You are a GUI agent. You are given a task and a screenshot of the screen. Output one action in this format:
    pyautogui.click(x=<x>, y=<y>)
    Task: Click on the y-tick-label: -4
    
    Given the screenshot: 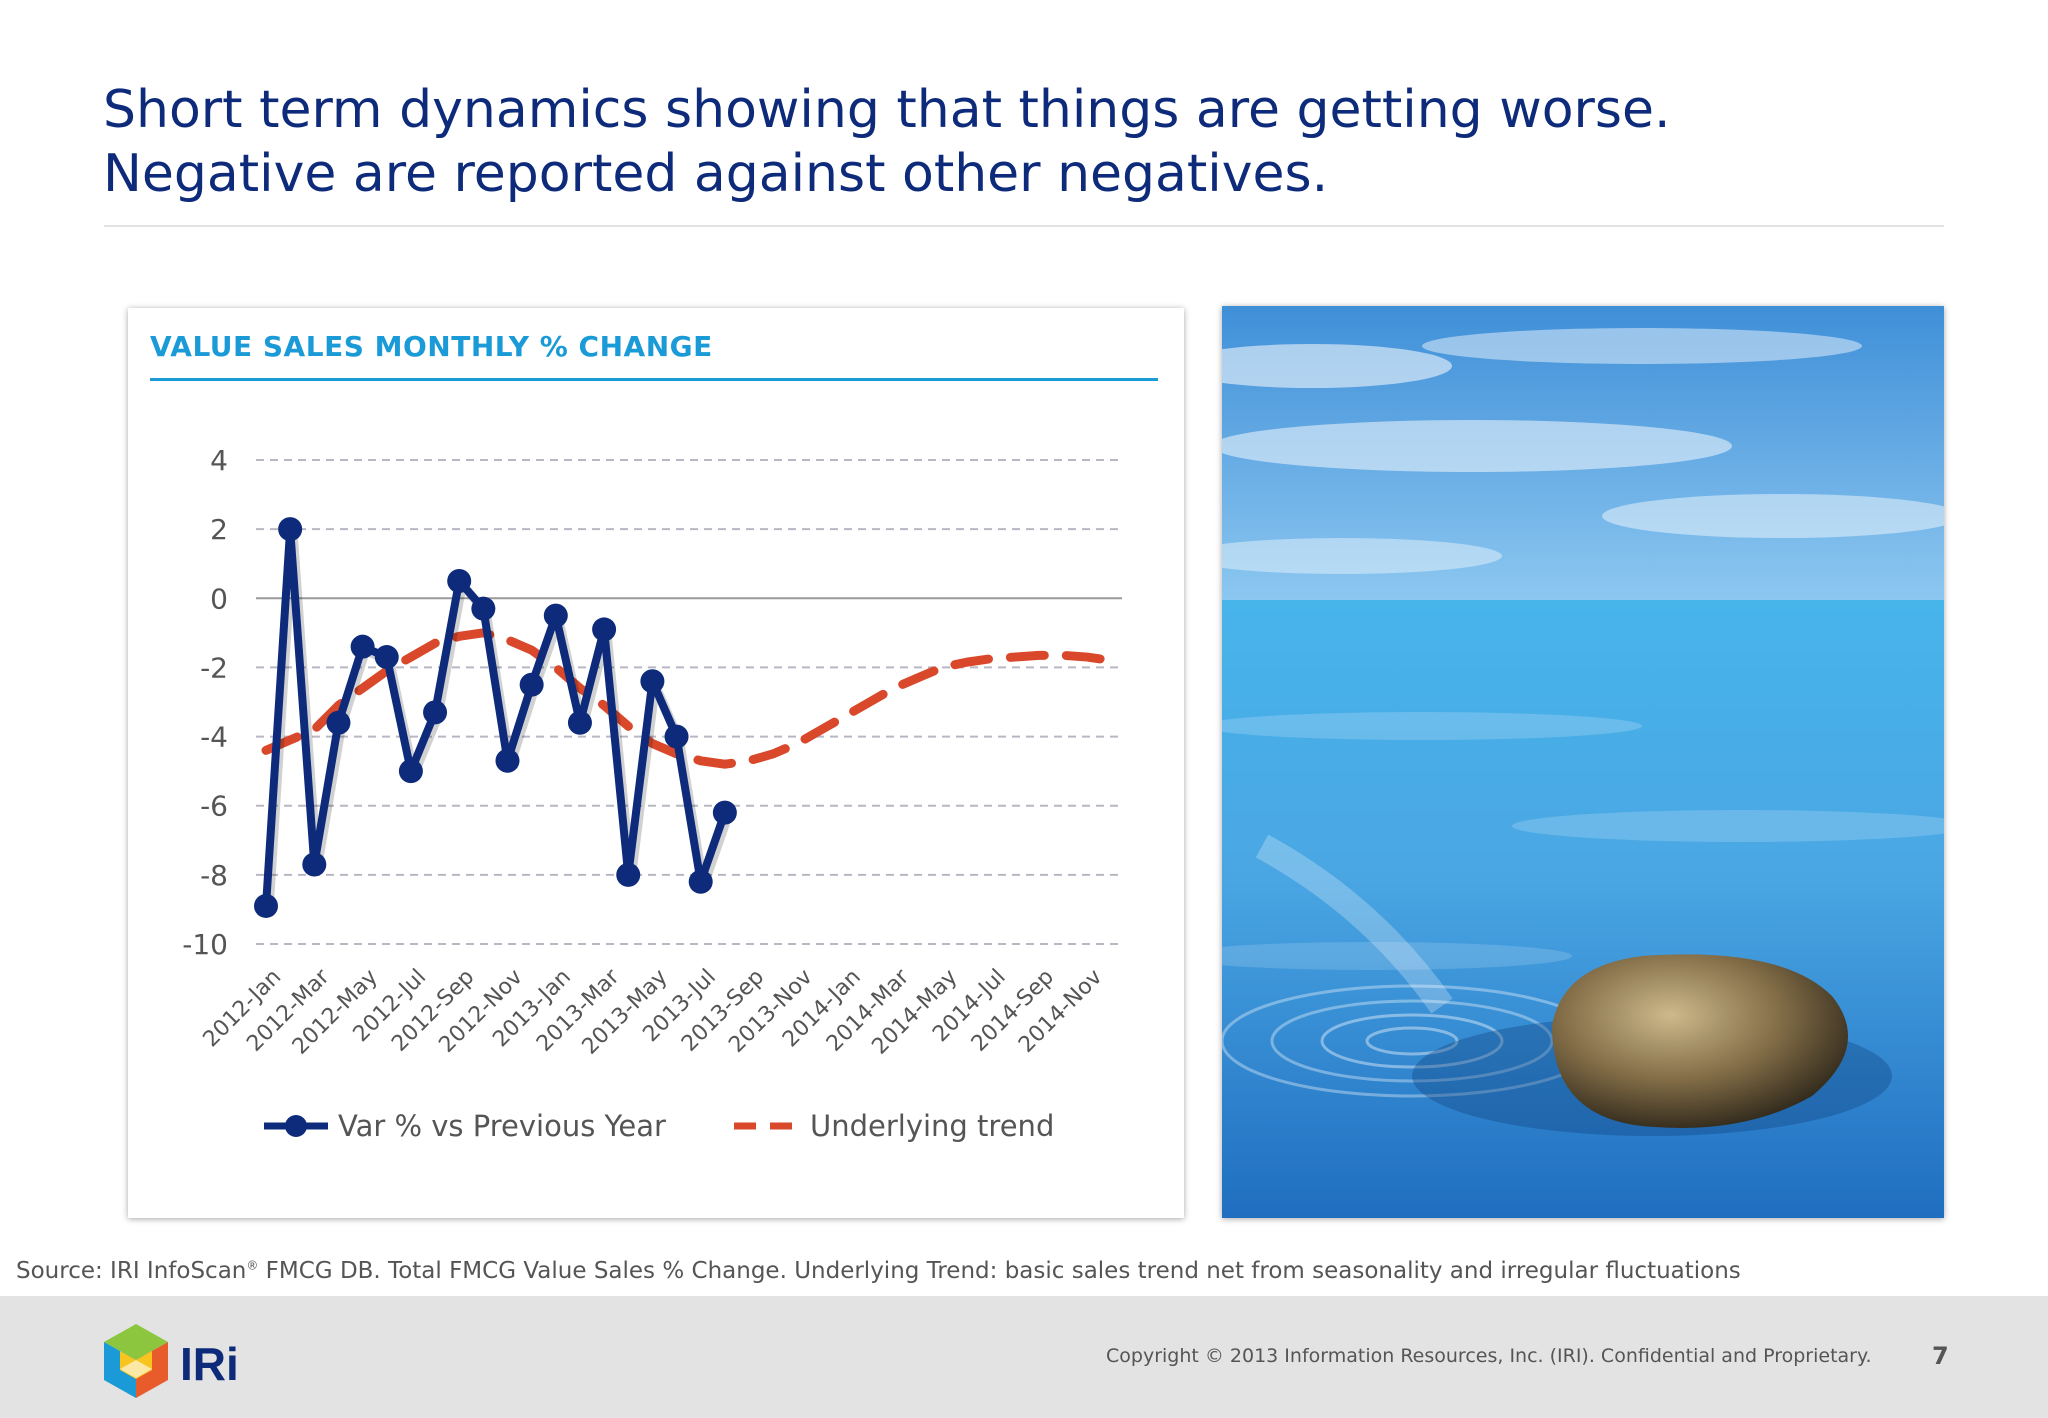 What is the action you would take?
    pyautogui.click(x=214, y=737)
    